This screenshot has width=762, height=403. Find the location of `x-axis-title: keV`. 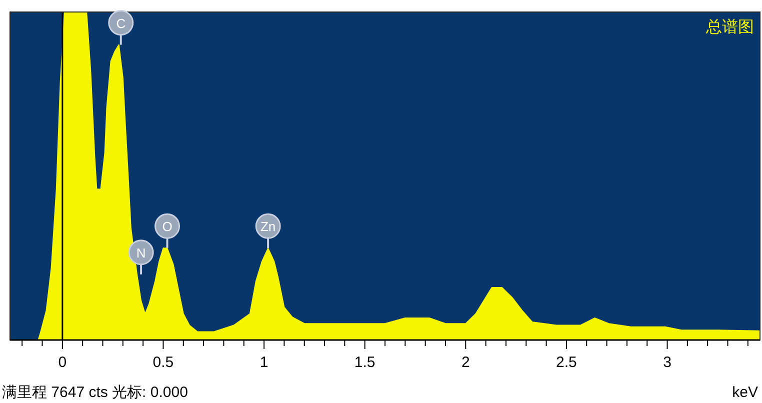

x-axis-title: keV is located at coordinates (745, 392).